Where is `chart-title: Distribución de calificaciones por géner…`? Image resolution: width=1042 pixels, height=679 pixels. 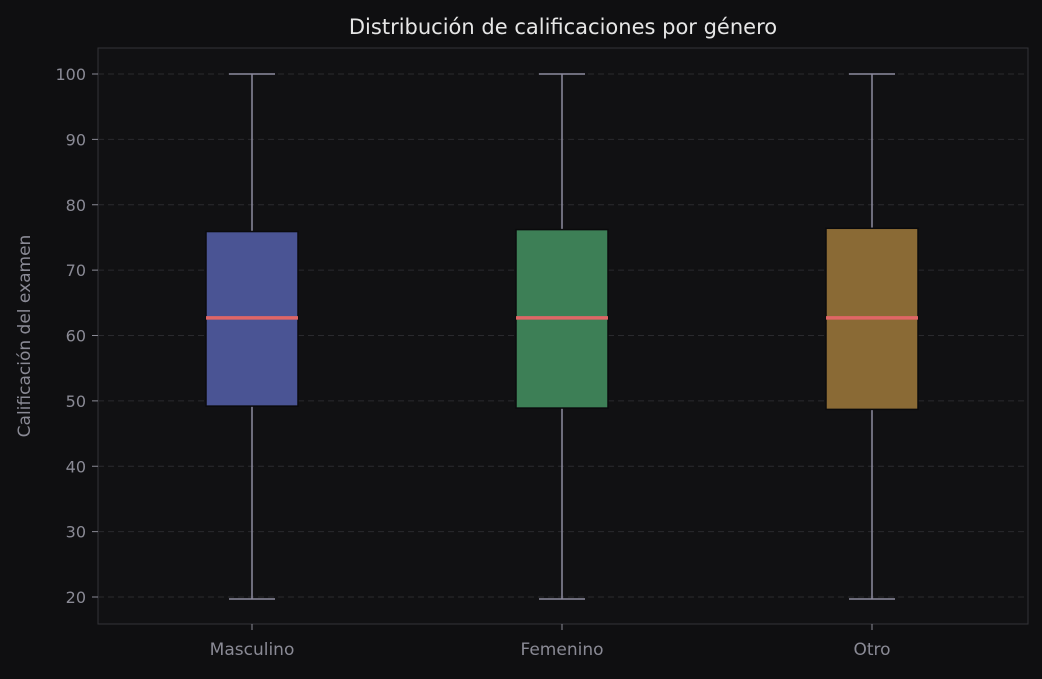
chart-title: Distribución de calificaciones por géner… is located at coordinates (563, 27).